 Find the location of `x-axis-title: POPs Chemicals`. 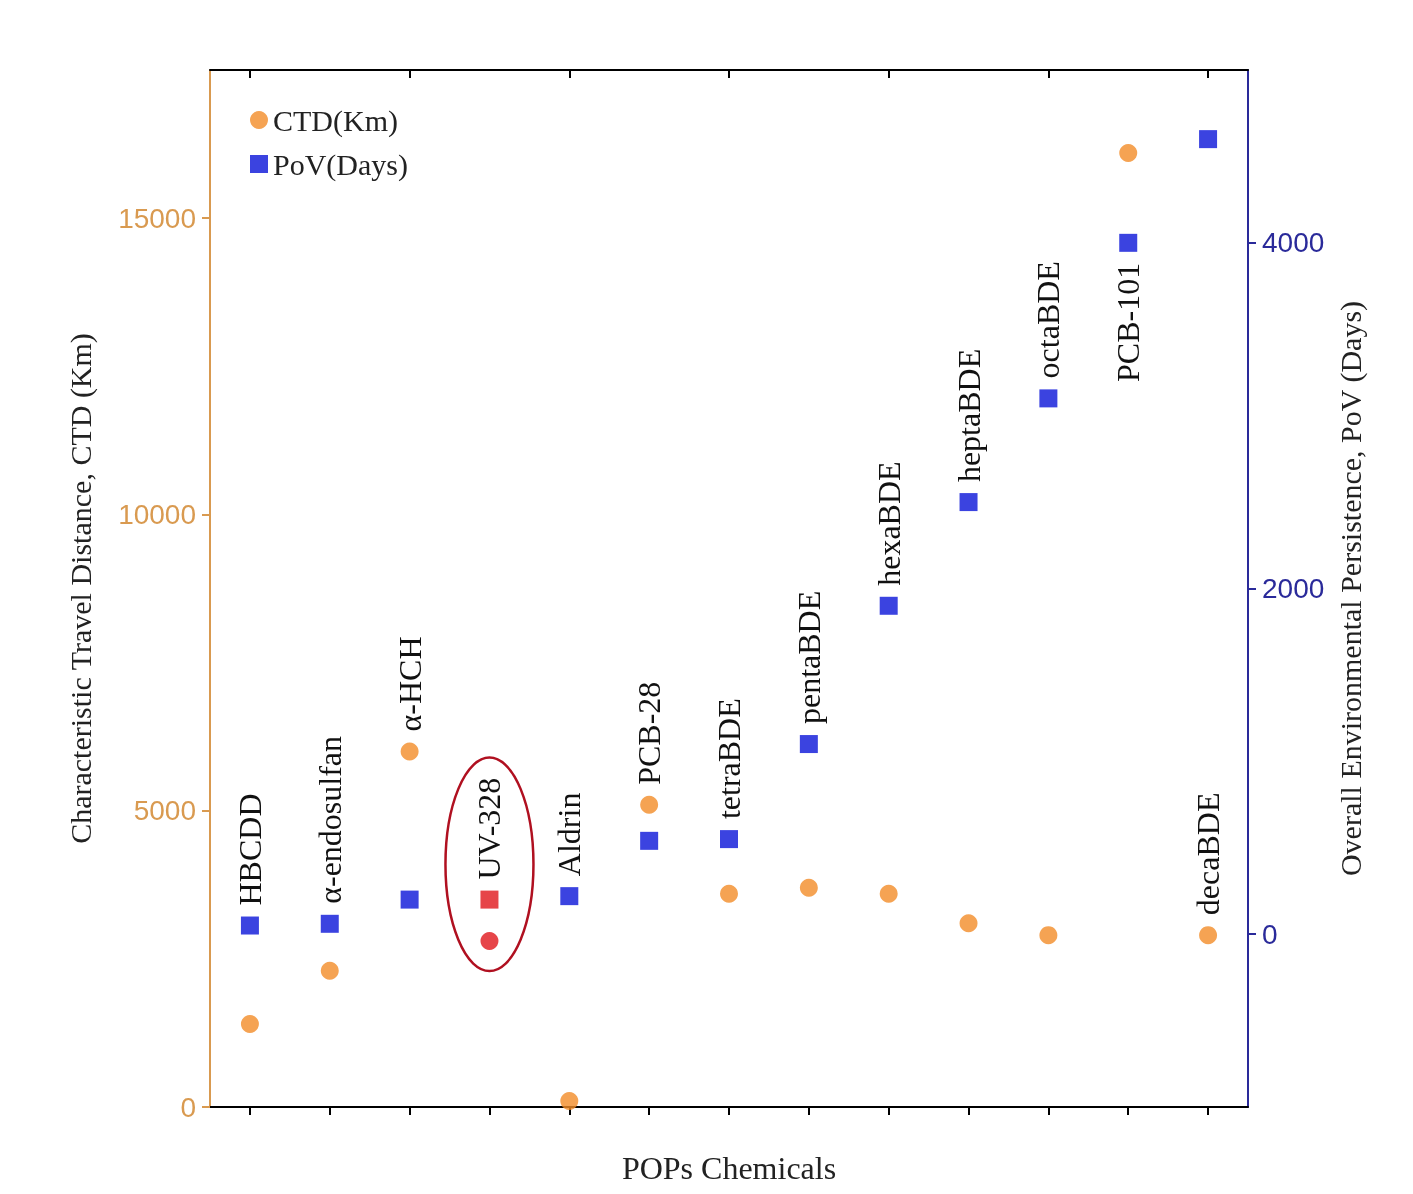

x-axis-title: POPs Chemicals is located at coordinates (729, 1168).